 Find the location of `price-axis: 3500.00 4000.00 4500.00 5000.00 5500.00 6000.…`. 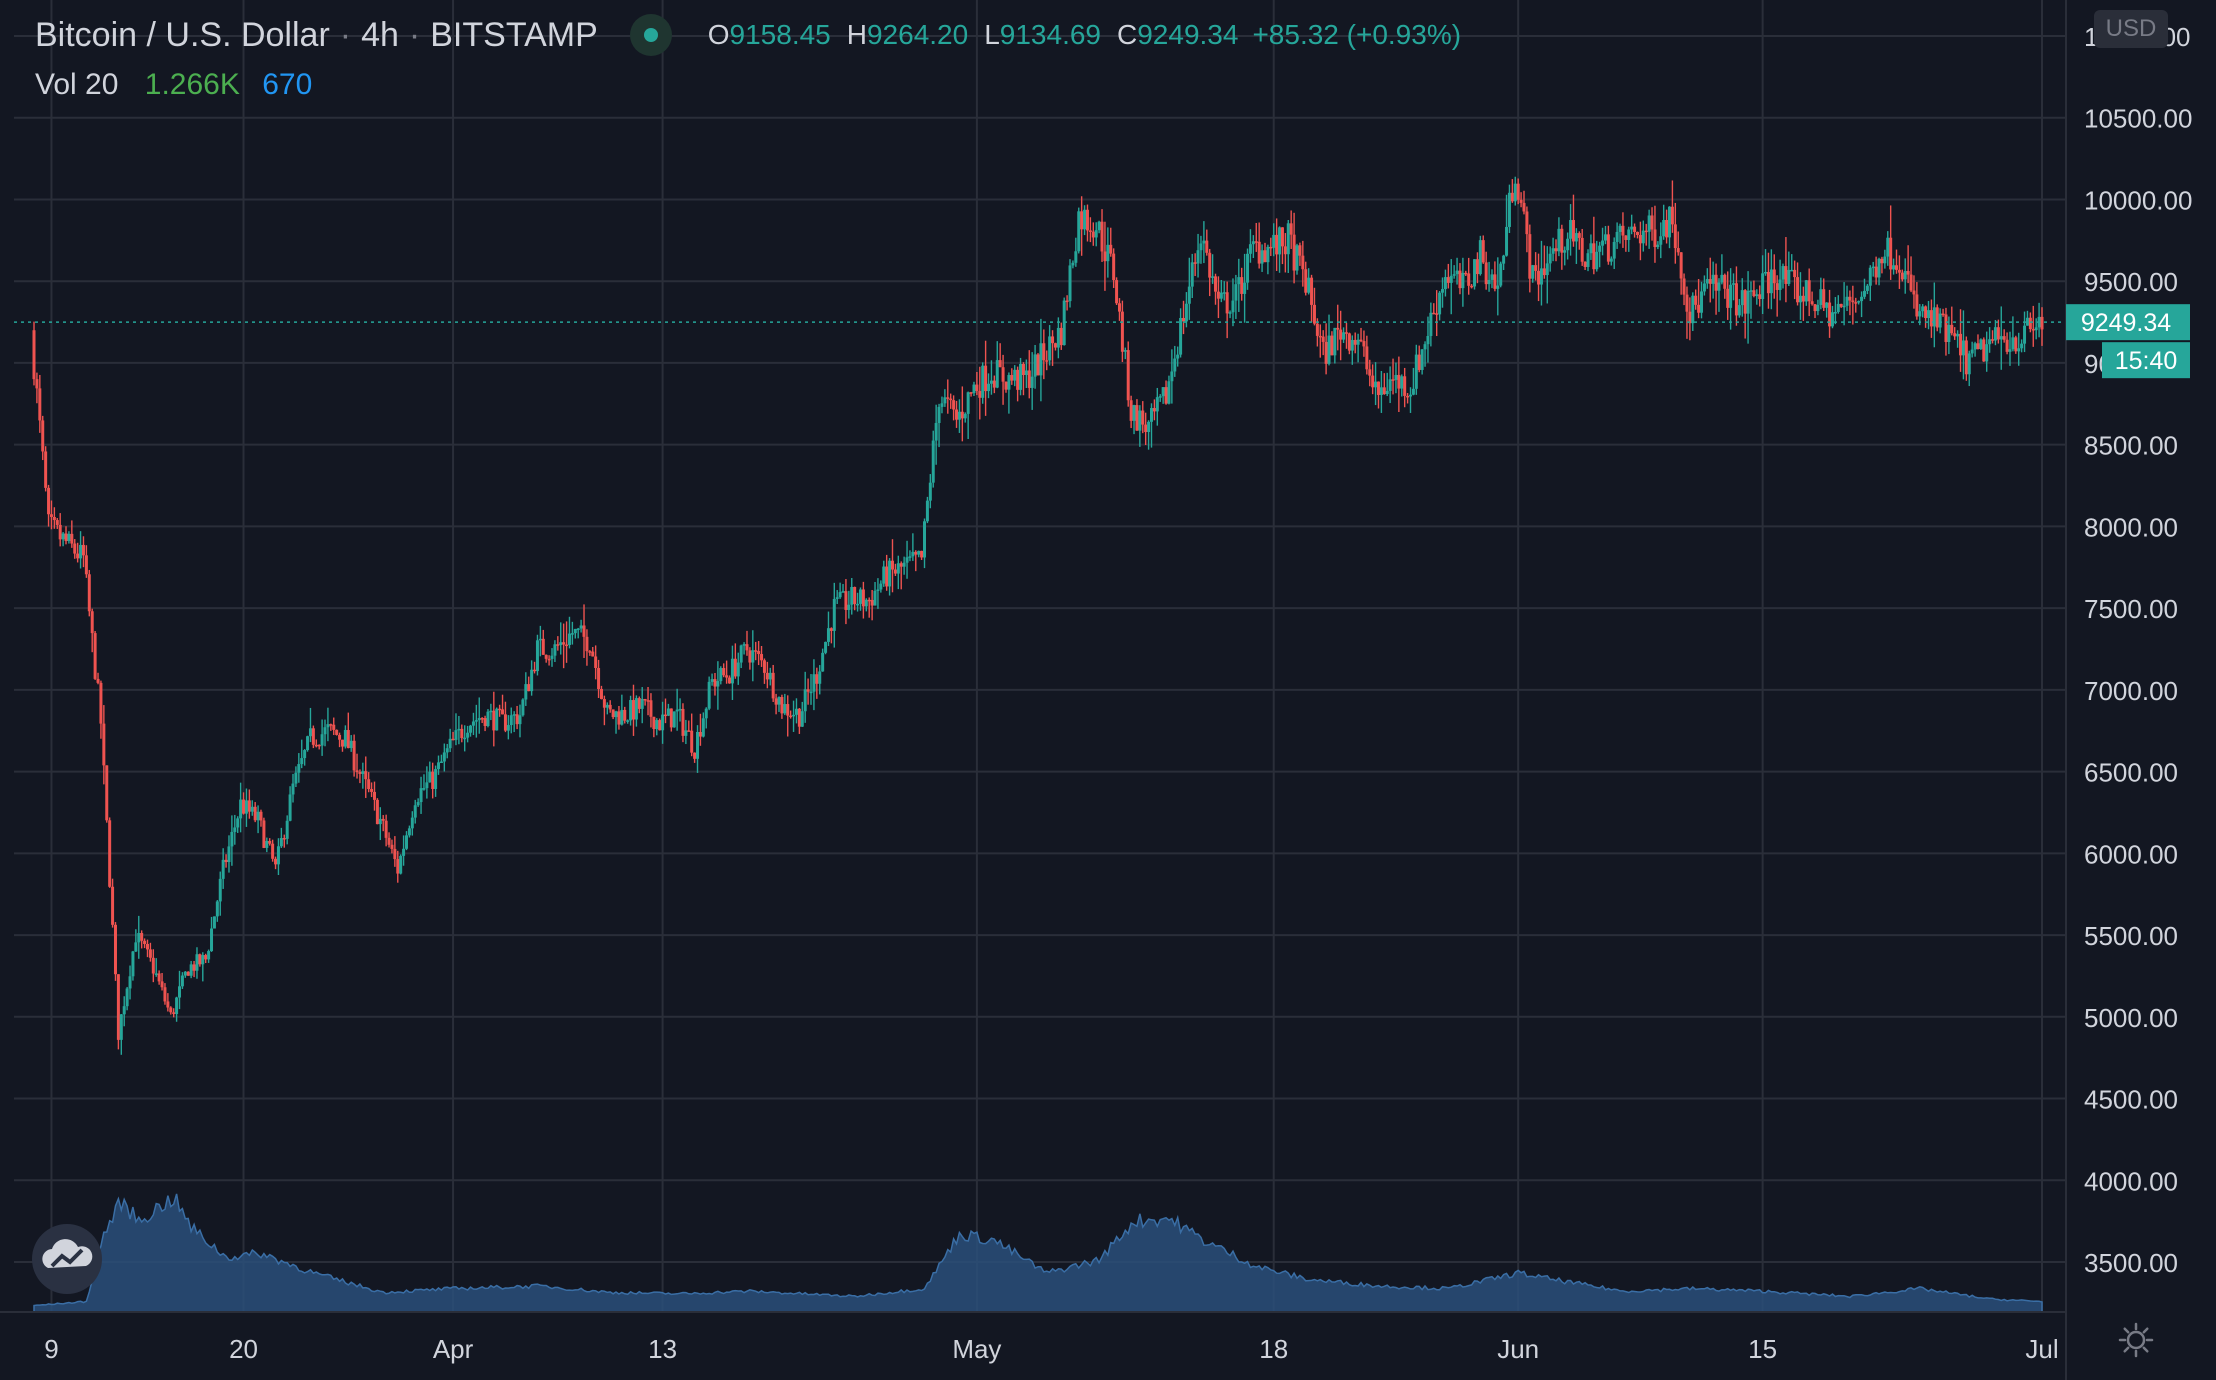

price-axis: 3500.00 4000.00 4500.00 5000.00 5500.00 6000.… is located at coordinates (2128, 690).